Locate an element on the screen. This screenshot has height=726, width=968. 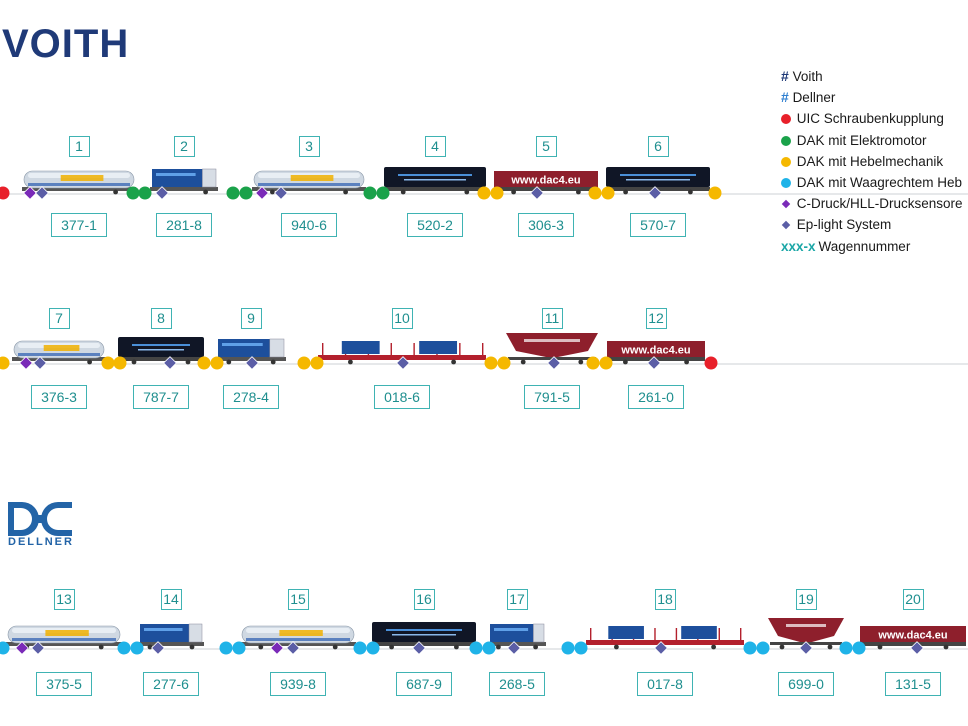
yellow-circle-icon is located at coordinates (786, 161).